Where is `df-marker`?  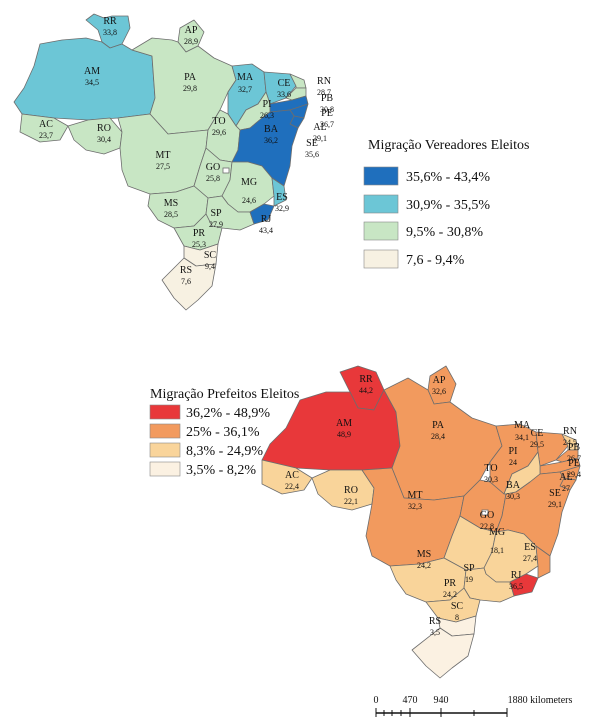 df-marker is located at coordinates (226, 170).